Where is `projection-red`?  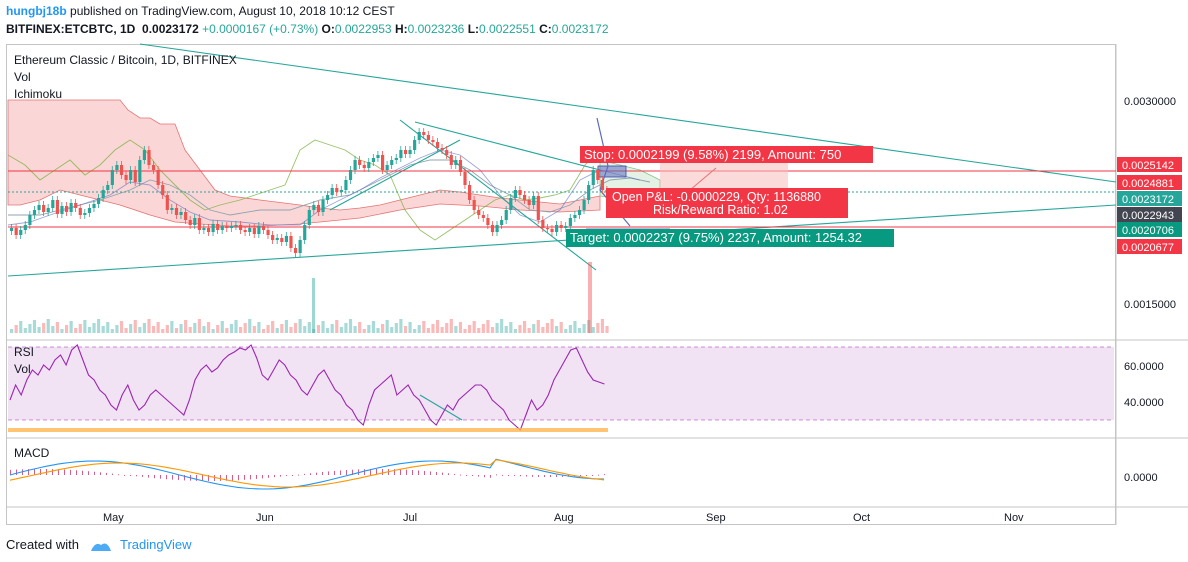
projection-red is located at coordinates (703, 179).